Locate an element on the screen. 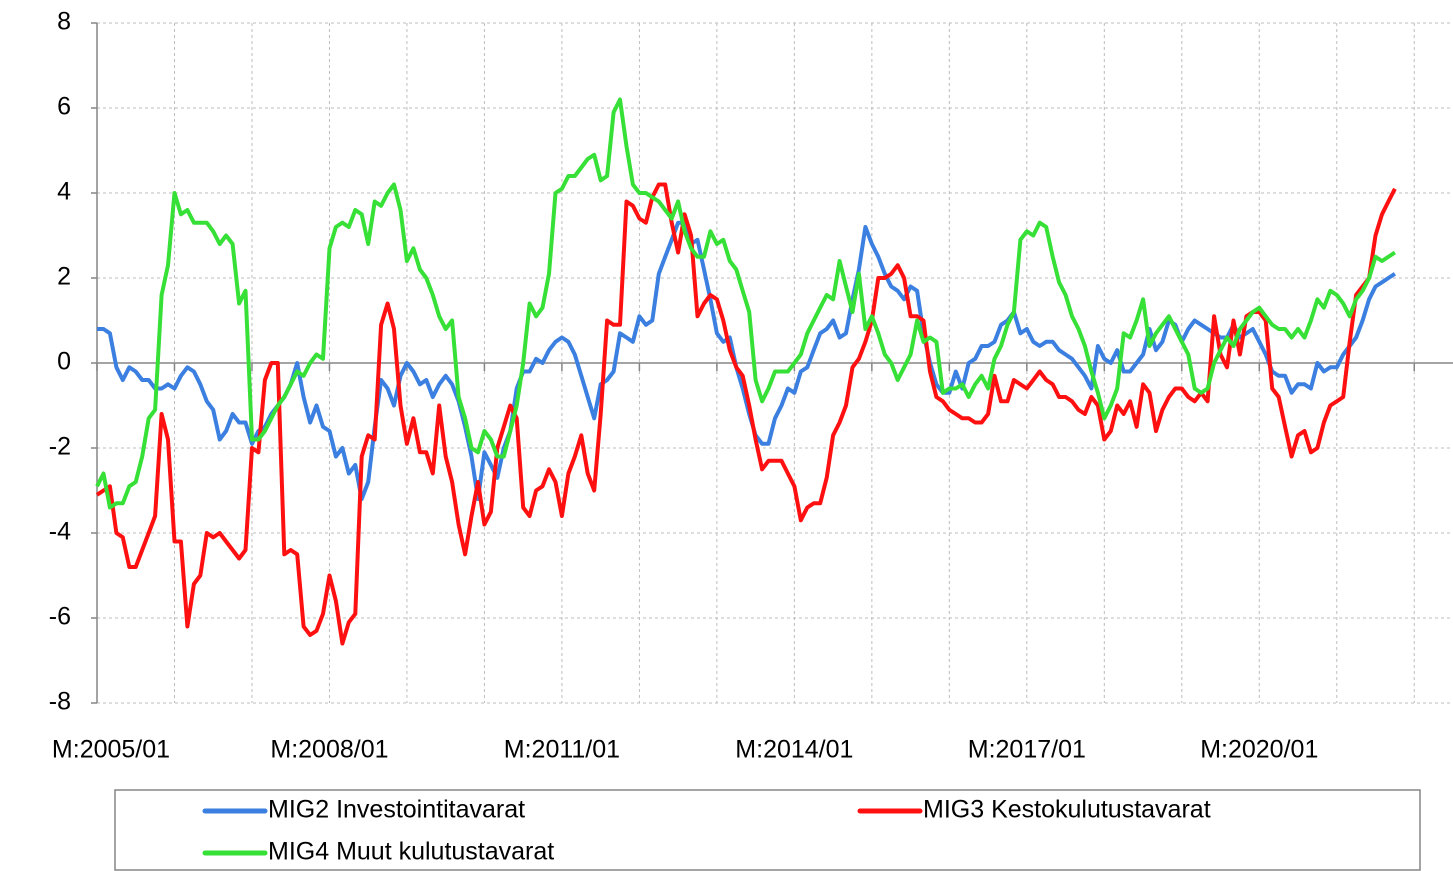  y-tick-label: 2 is located at coordinates (64, 277).